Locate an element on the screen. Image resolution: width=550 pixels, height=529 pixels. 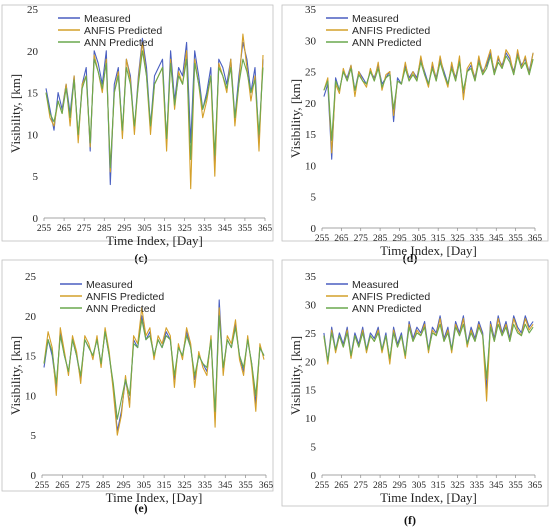
panel-label: (d) is located at coordinates (410, 258).